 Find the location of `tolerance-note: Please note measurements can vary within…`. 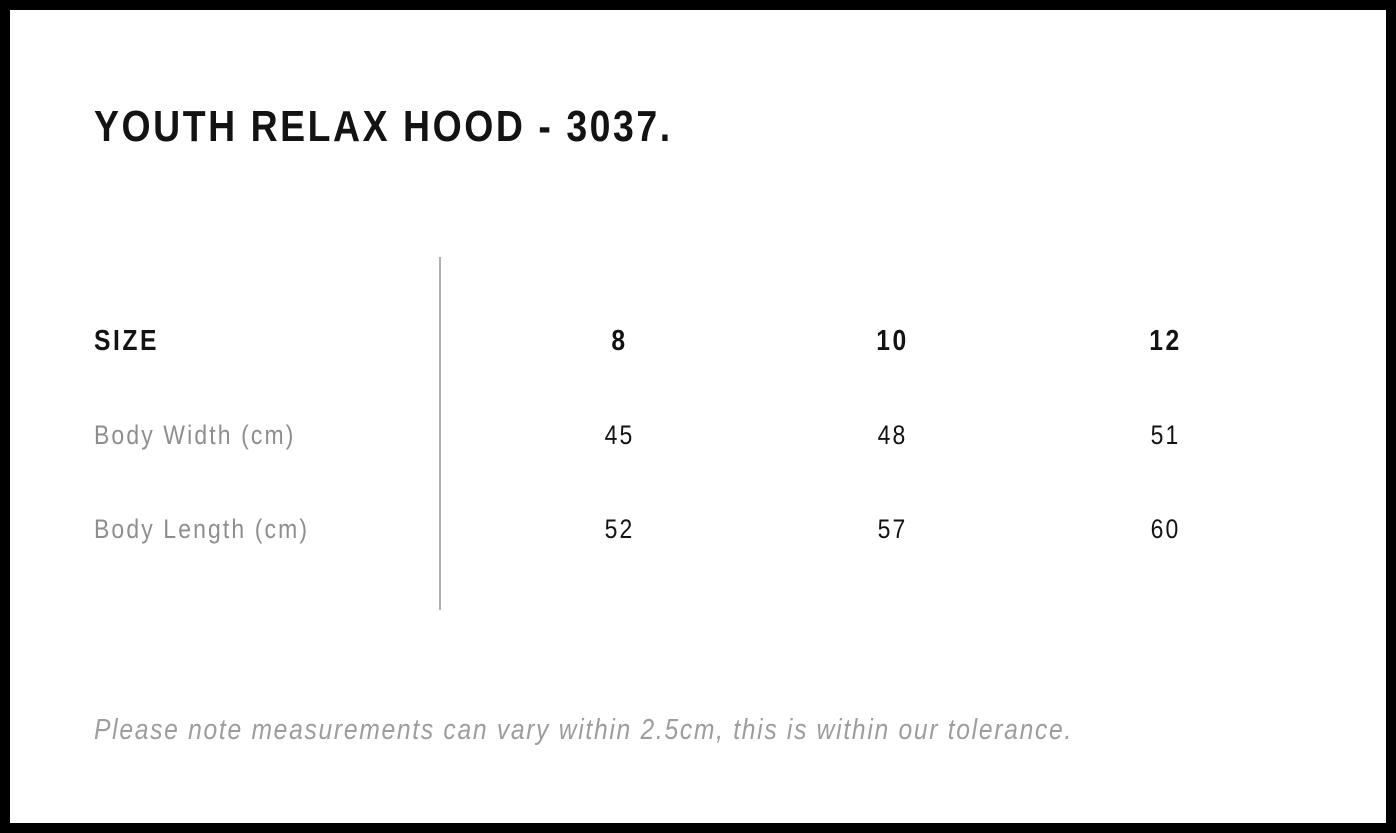

tolerance-note: Please note measurements can vary within… is located at coordinates (583, 730).